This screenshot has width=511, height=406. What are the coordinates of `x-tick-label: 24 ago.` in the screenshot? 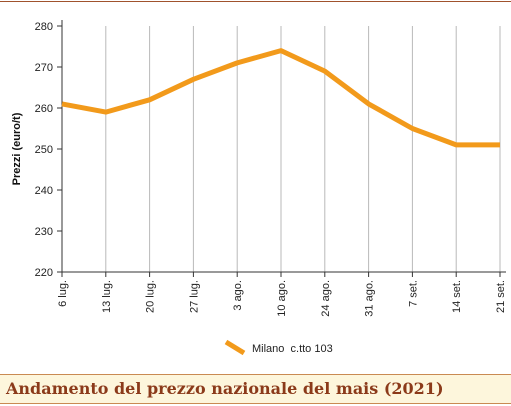 It's located at (326, 298).